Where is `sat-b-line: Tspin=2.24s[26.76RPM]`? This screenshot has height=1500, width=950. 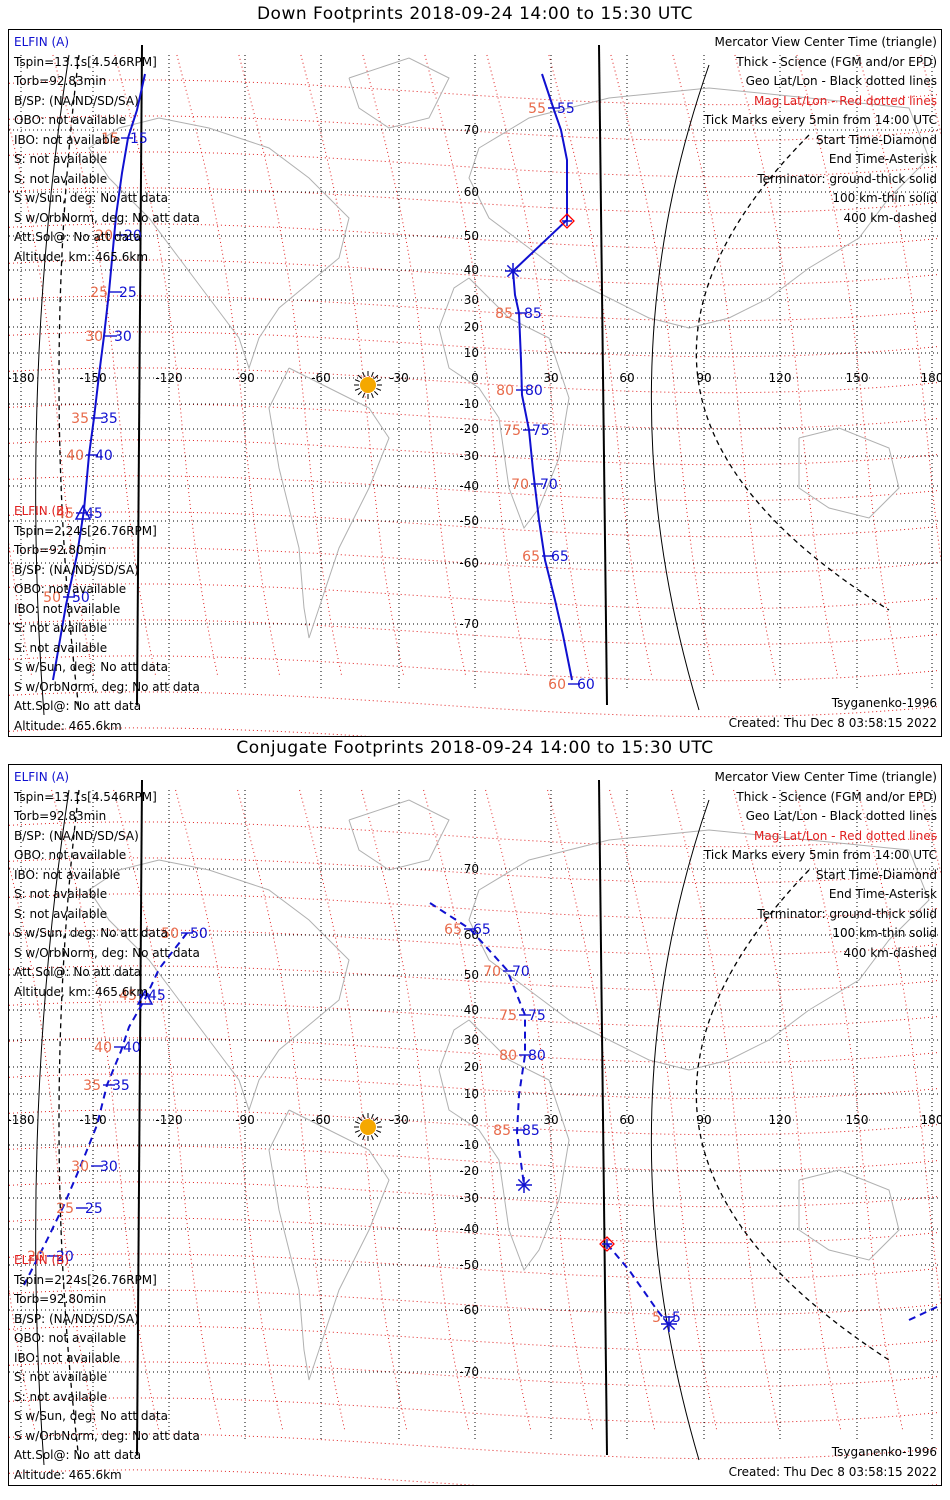 sat-b-line: Tspin=2.24s[26.76RPM] is located at coordinates (85, 1279).